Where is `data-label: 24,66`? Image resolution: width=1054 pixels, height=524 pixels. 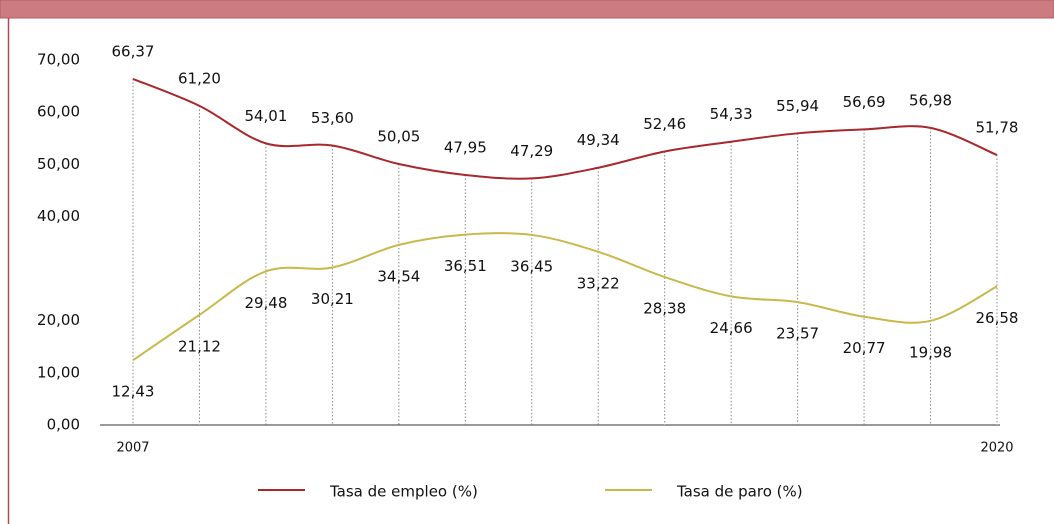 data-label: 24,66 is located at coordinates (731, 328).